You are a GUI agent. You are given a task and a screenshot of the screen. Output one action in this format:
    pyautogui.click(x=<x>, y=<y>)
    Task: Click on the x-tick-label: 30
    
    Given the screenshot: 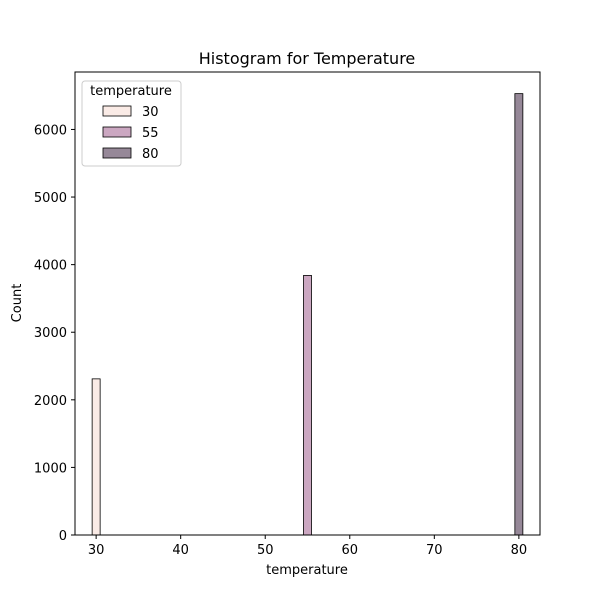 What is the action you would take?
    pyautogui.click(x=96, y=550)
    